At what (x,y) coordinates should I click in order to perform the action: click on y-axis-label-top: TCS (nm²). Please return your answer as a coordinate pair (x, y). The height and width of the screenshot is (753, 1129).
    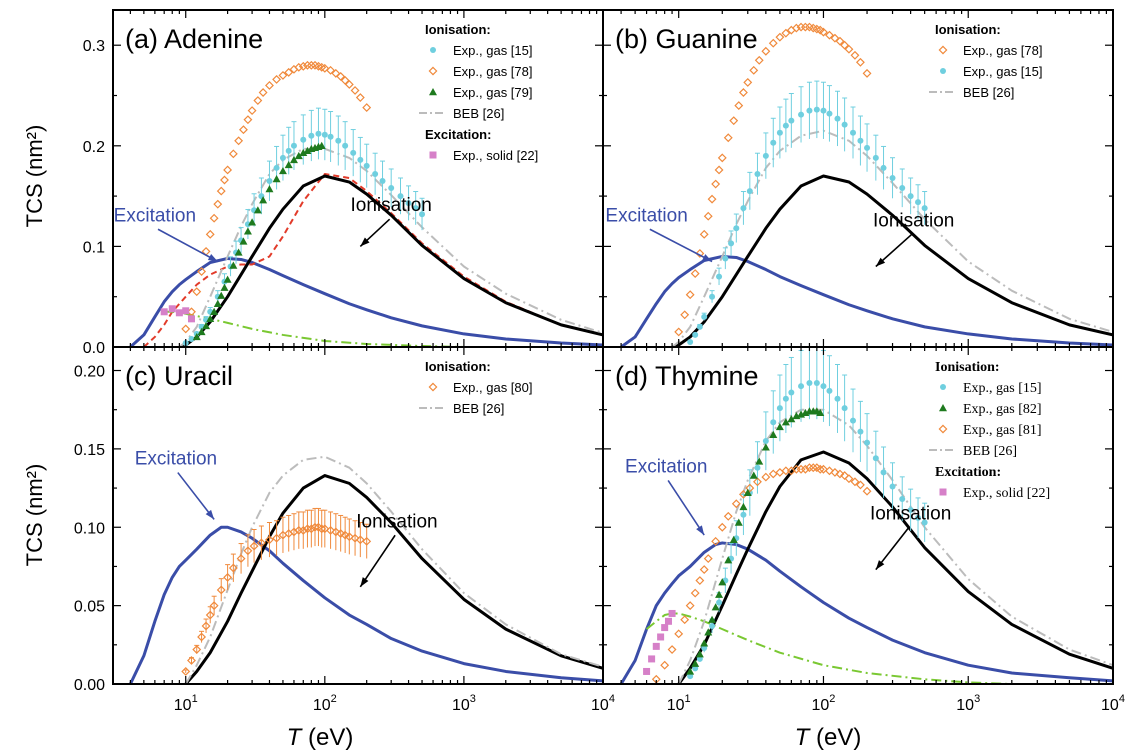
    Looking at the image, I should click on (34, 176).